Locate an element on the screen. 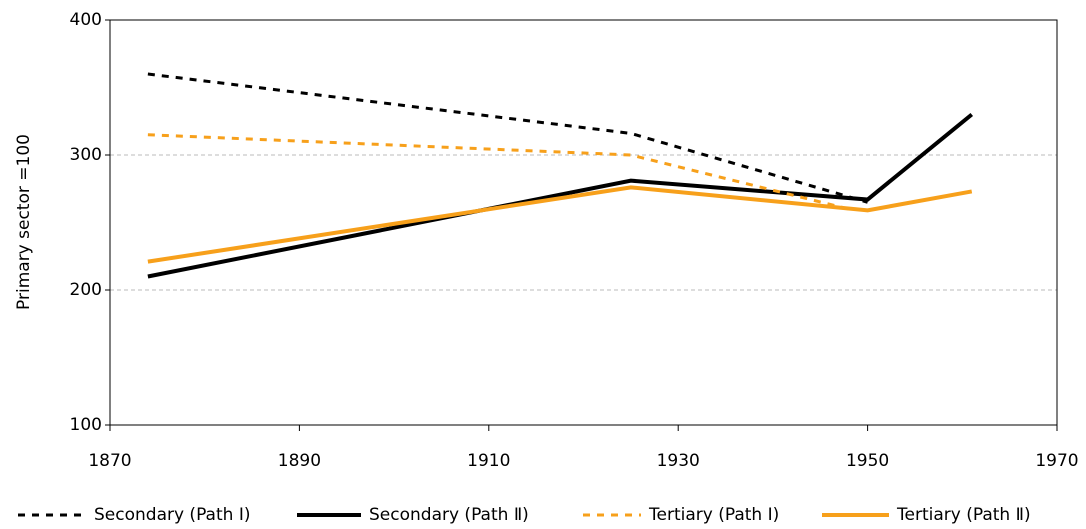 Image resolution: width=1086 pixels, height=529 pixels. x-tick-label: 1890 is located at coordinates (299, 461).